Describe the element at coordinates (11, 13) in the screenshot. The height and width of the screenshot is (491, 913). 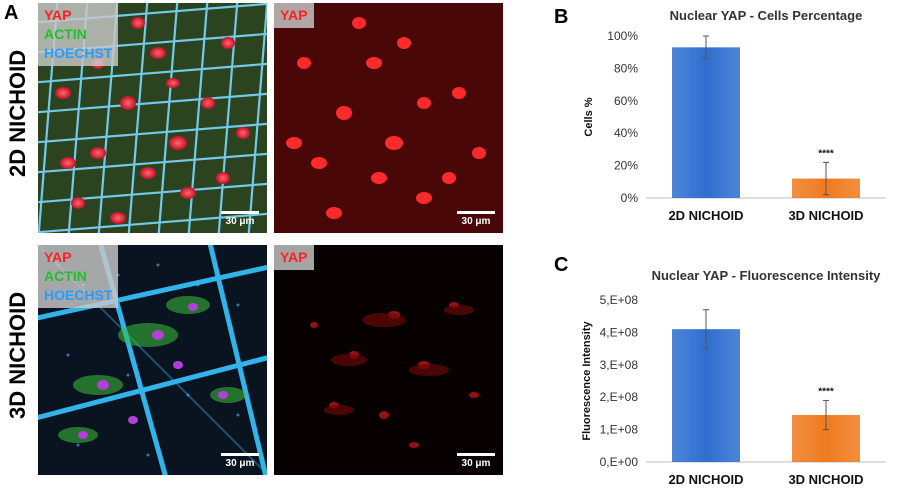
I see `panel-label-a: A` at that location.